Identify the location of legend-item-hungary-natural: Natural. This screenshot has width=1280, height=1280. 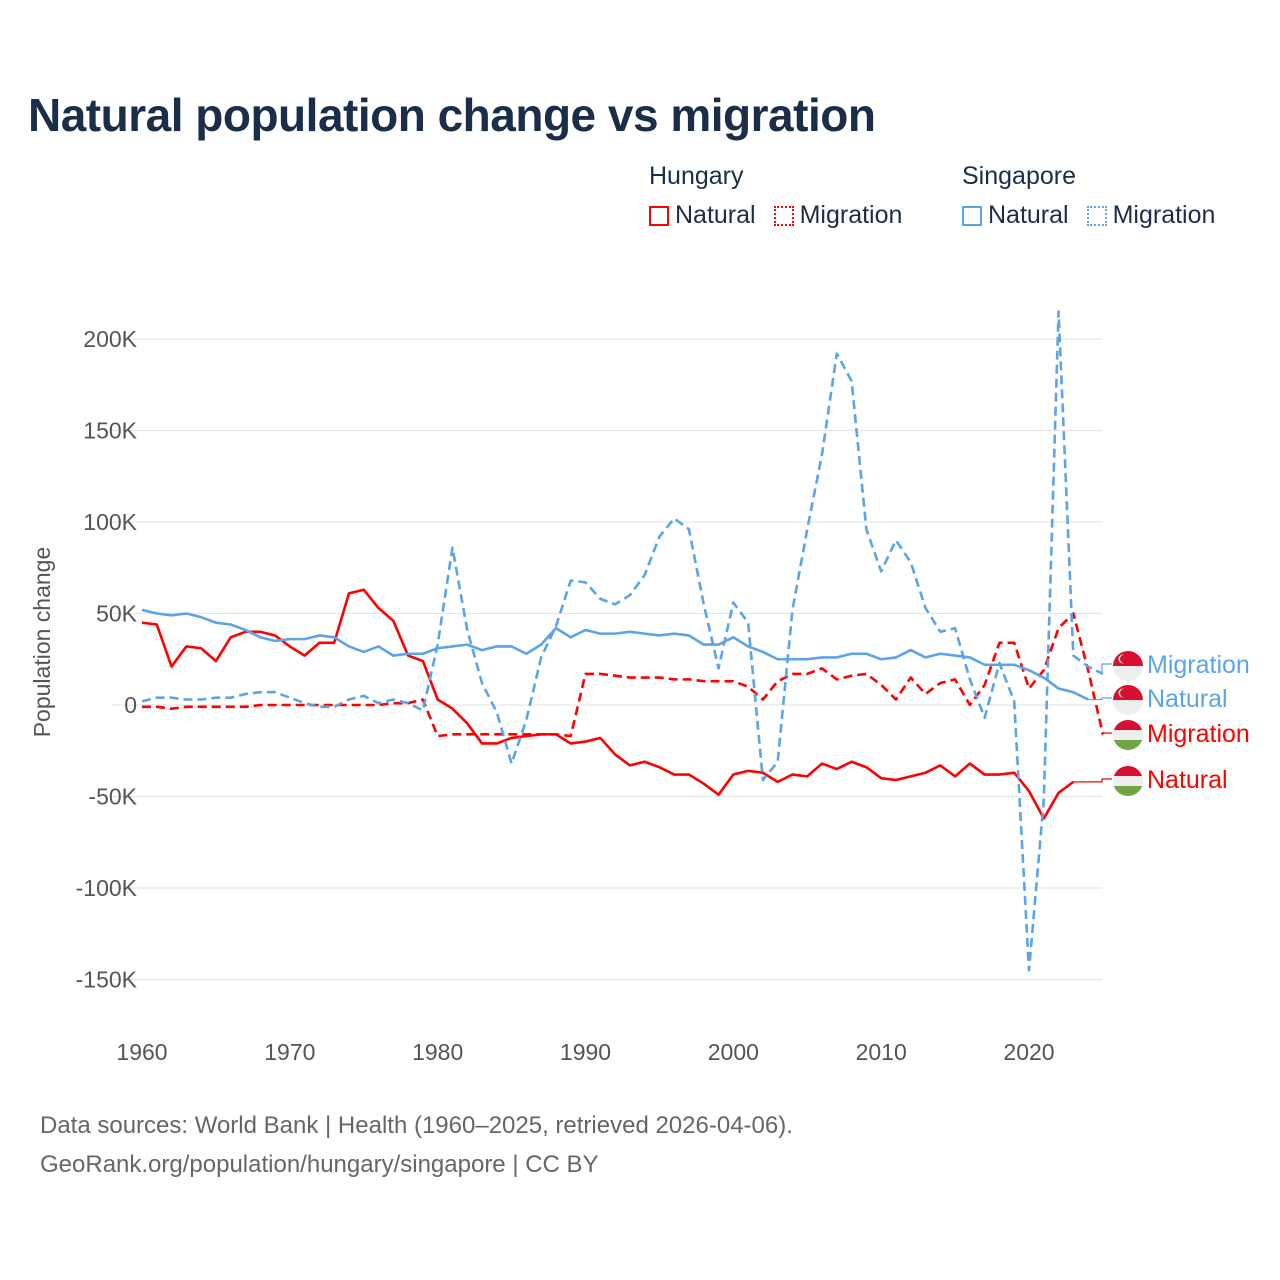
(702, 215).